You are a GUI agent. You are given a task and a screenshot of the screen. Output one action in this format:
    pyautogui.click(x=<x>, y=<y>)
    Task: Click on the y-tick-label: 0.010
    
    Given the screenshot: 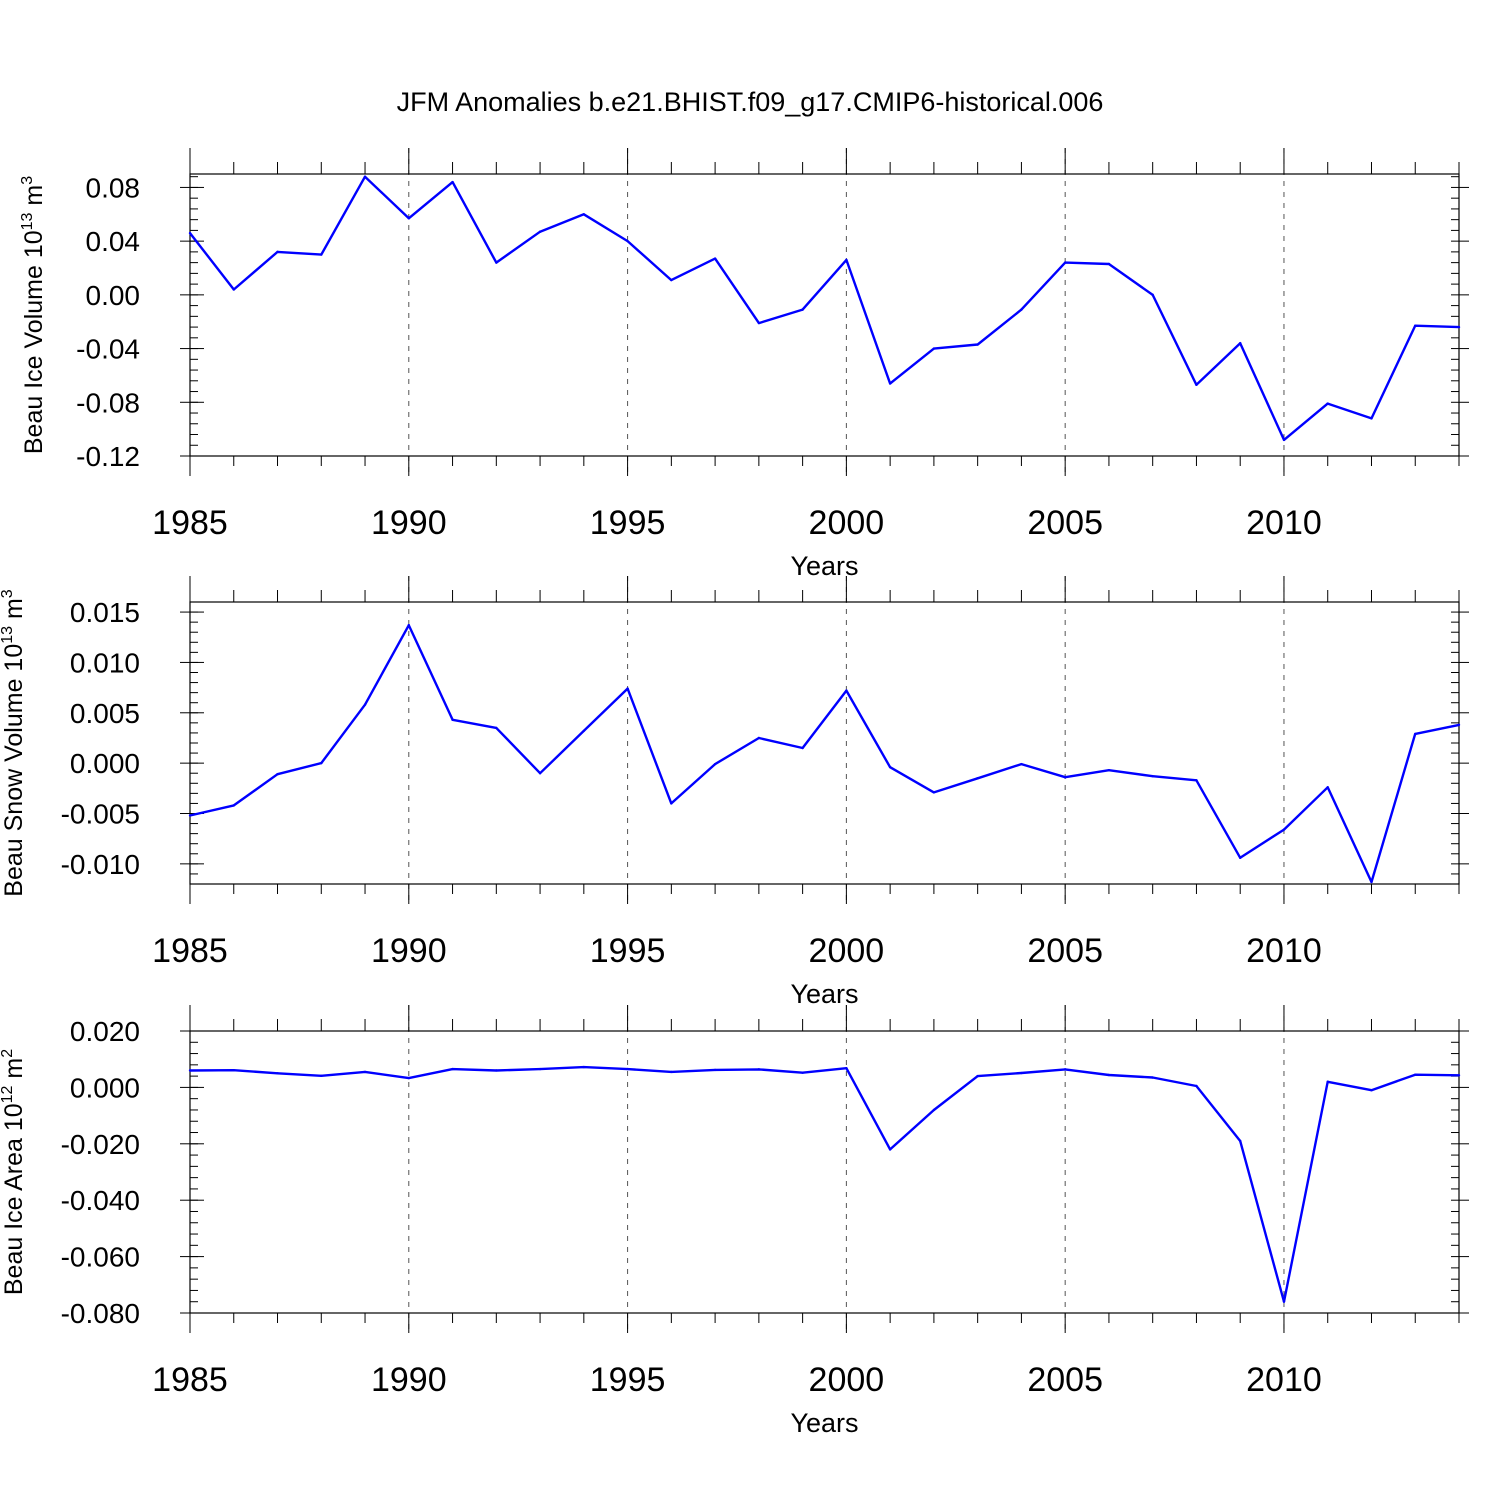 What is the action you would take?
    pyautogui.click(x=105, y=662)
    